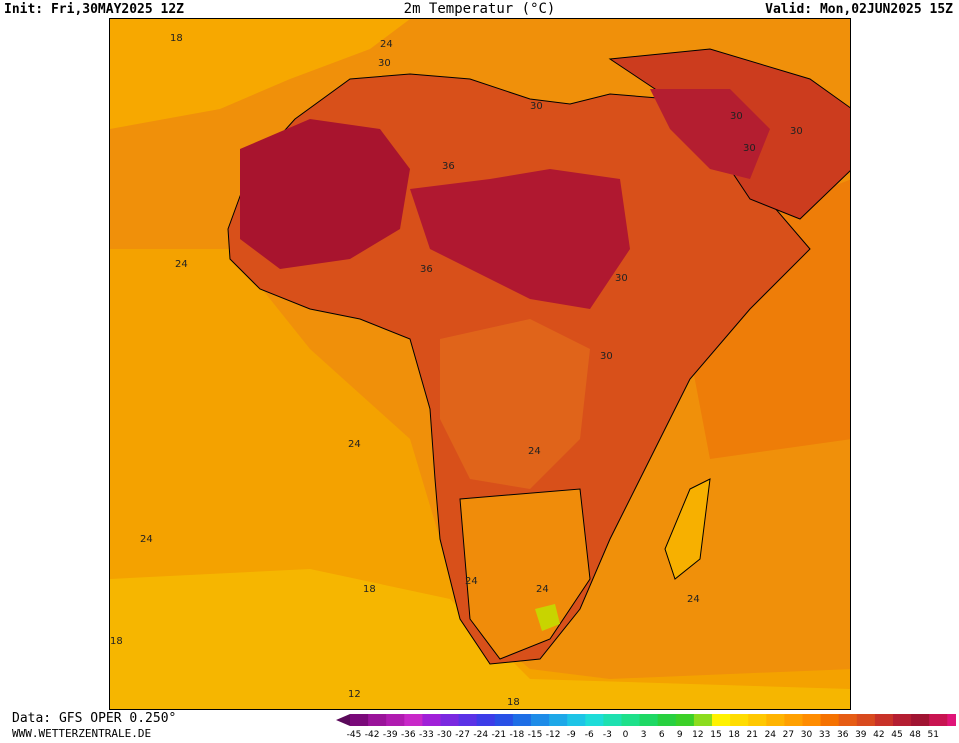 Image resolution: width=959 pixels, height=743 pixels. Describe the element at coordinates (553, 734) in the screenshot. I see `colorbar-tick-label: -12` at that location.